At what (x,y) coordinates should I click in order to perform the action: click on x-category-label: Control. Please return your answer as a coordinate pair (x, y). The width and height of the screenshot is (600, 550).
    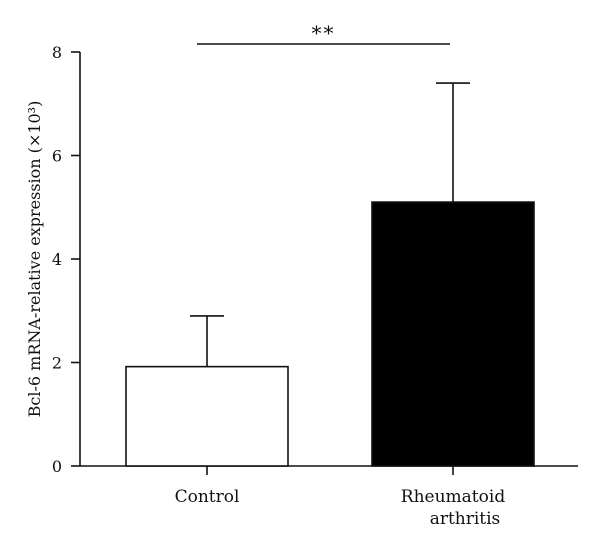
    Looking at the image, I should click on (207, 497).